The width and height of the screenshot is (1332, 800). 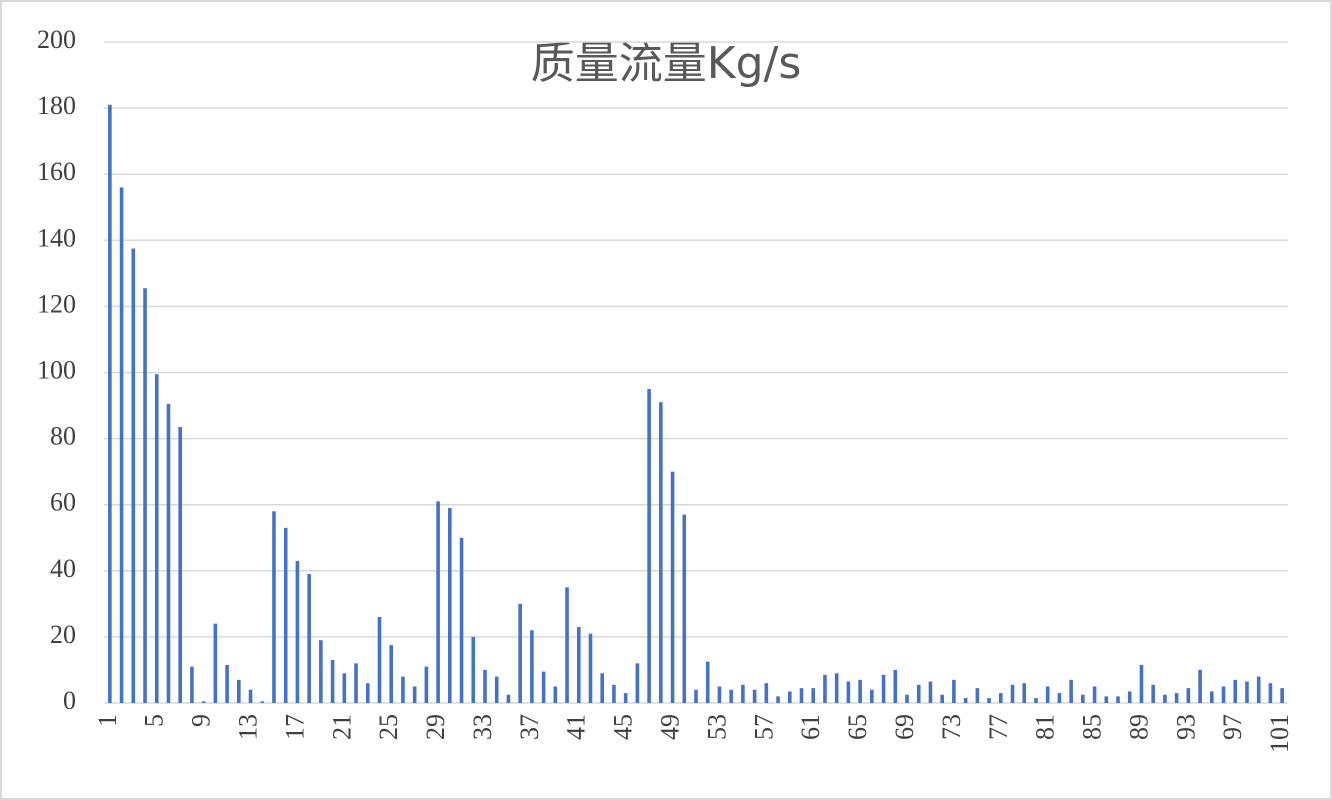 I want to click on x-tick-label: 13, so click(x=248, y=727).